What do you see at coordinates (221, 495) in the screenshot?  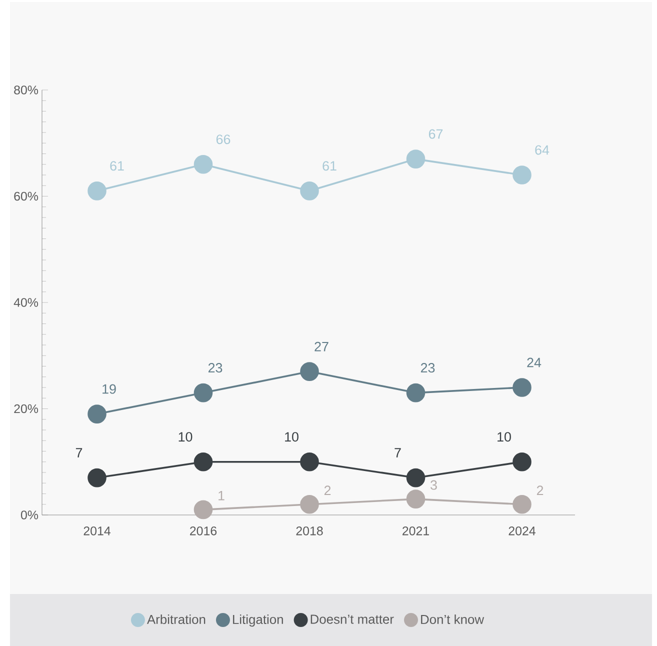 I see `data-label: 1` at bounding box center [221, 495].